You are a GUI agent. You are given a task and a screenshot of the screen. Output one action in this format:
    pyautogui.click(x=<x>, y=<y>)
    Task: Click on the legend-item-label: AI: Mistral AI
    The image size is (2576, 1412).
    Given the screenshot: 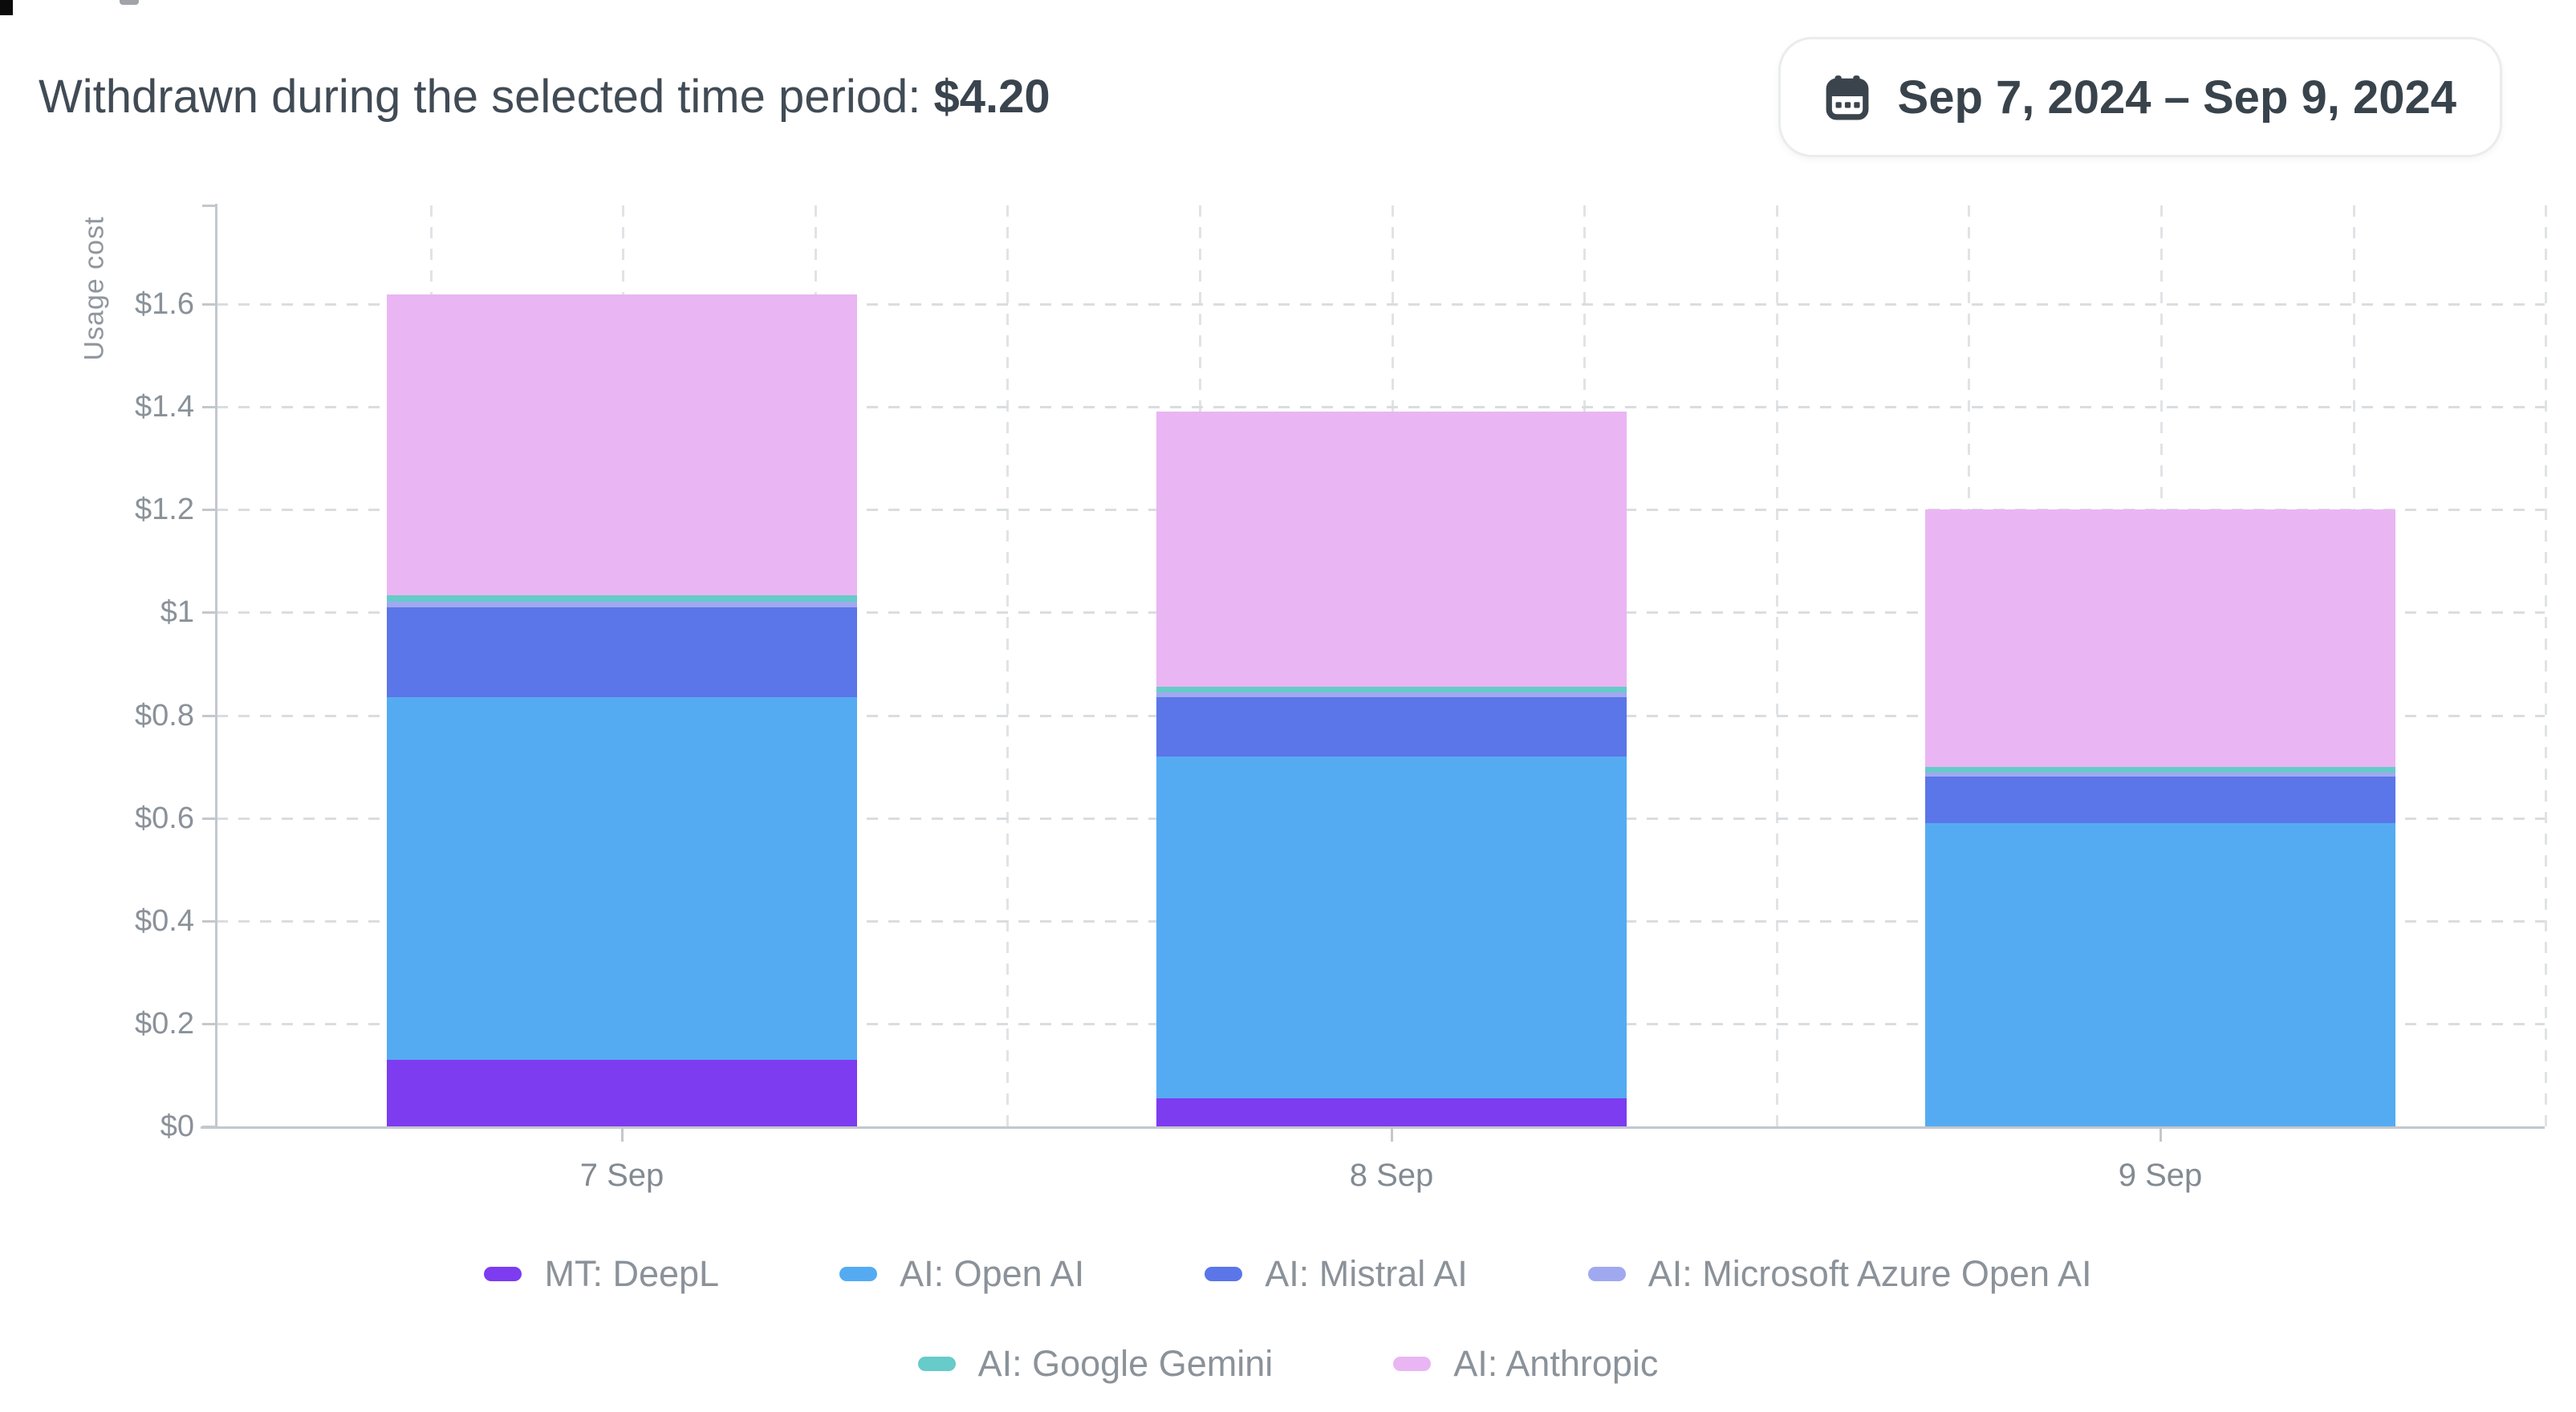 What is the action you would take?
    pyautogui.click(x=1366, y=1273)
    